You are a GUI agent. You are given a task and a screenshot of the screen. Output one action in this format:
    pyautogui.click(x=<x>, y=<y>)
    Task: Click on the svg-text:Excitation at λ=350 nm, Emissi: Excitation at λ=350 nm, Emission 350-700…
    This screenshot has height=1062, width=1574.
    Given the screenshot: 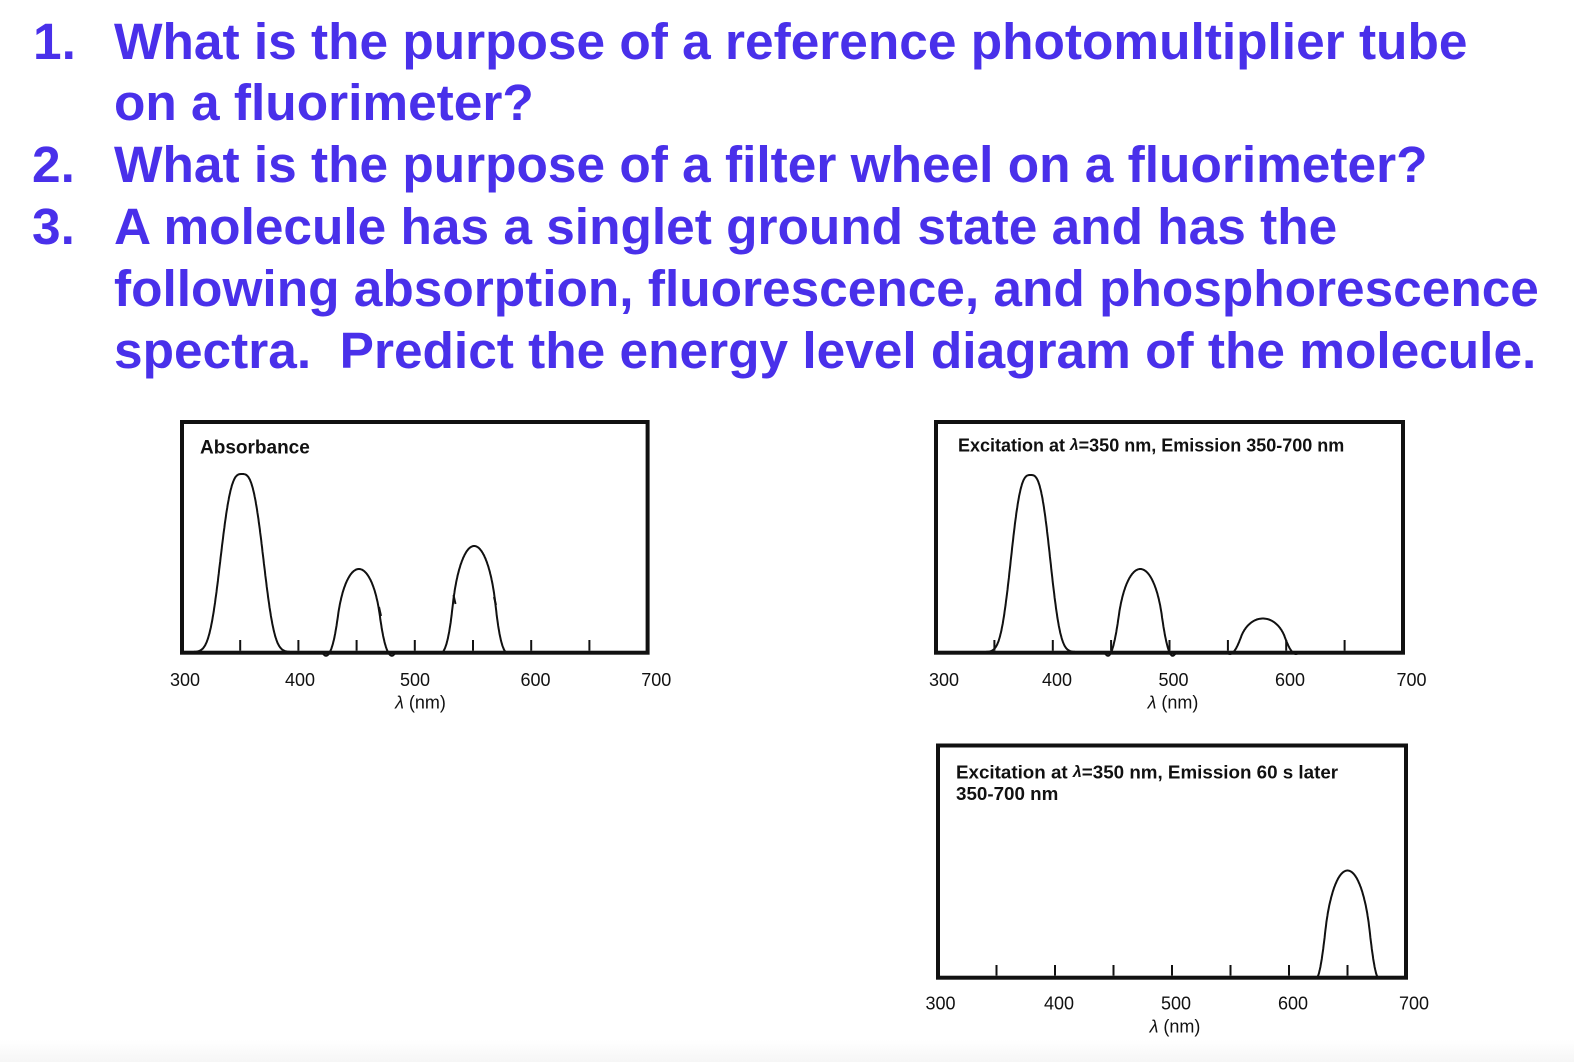 What is the action you would take?
    pyautogui.click(x=1151, y=446)
    